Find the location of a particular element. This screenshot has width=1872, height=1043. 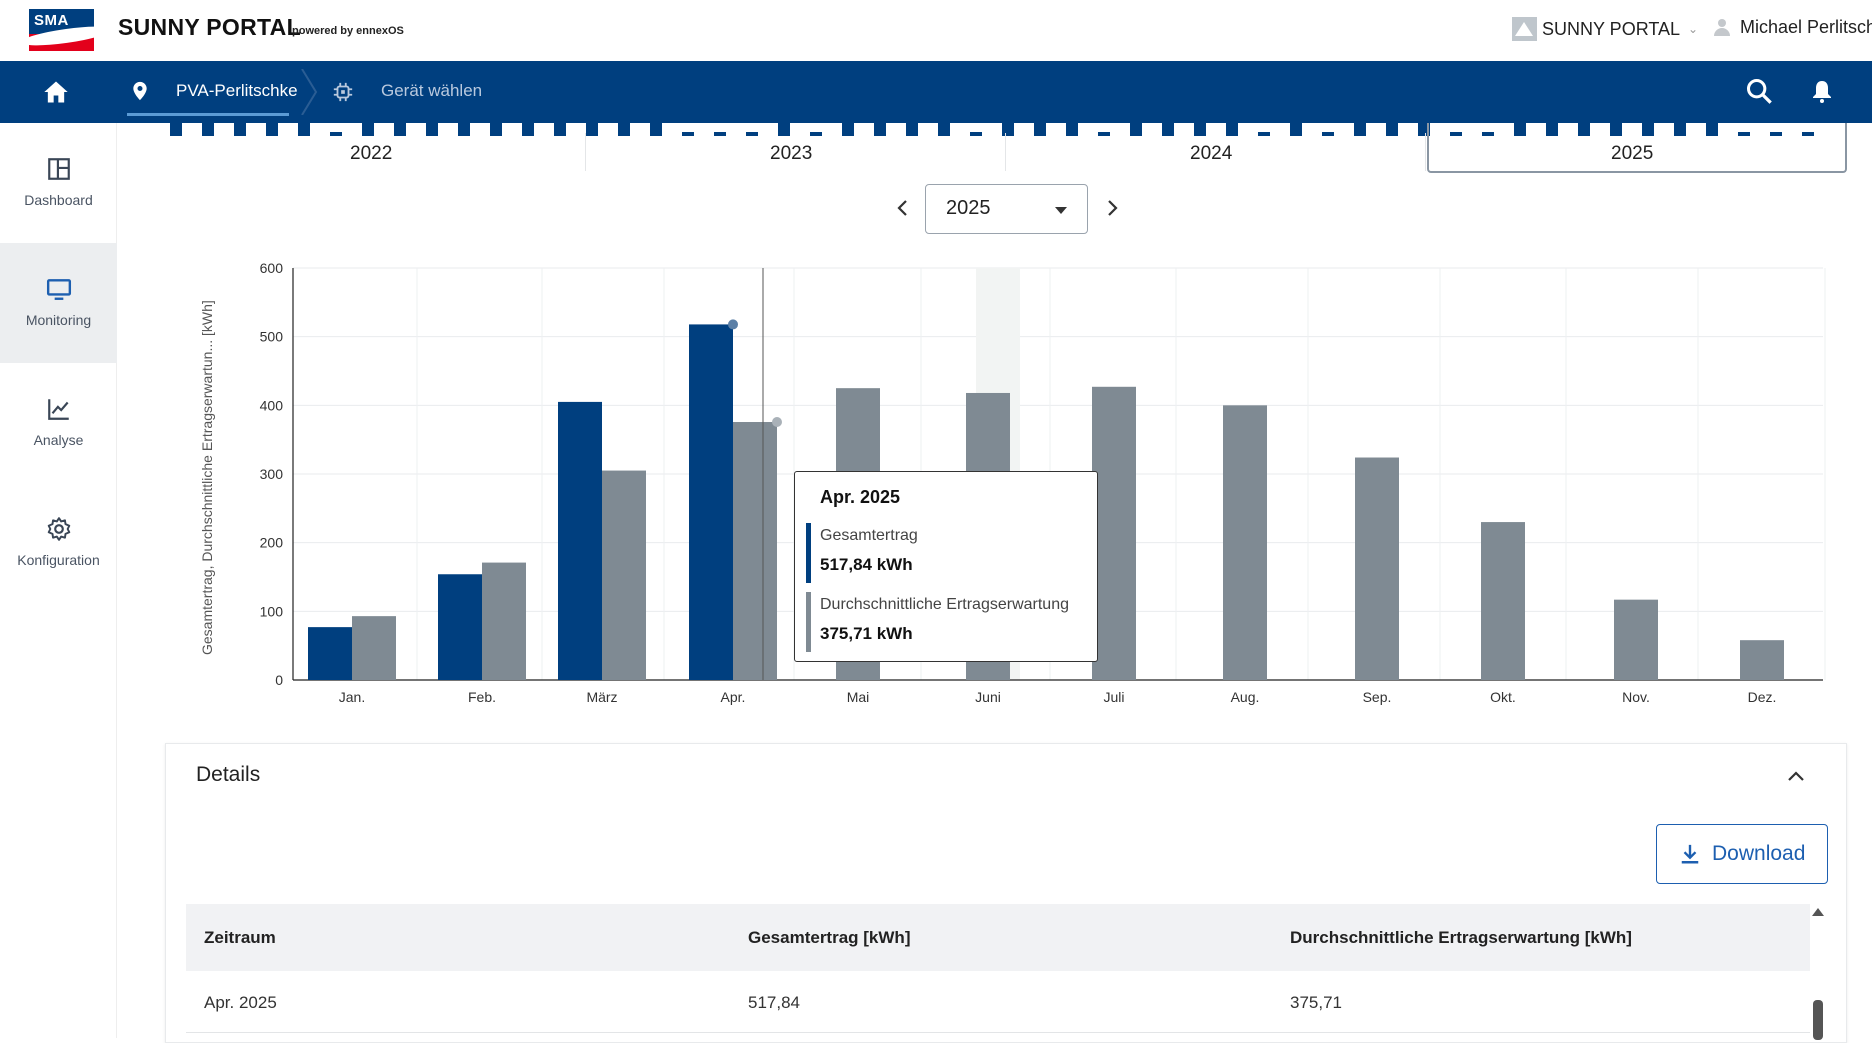

tooltip-title: Apr. 2025 is located at coordinates (860, 497).